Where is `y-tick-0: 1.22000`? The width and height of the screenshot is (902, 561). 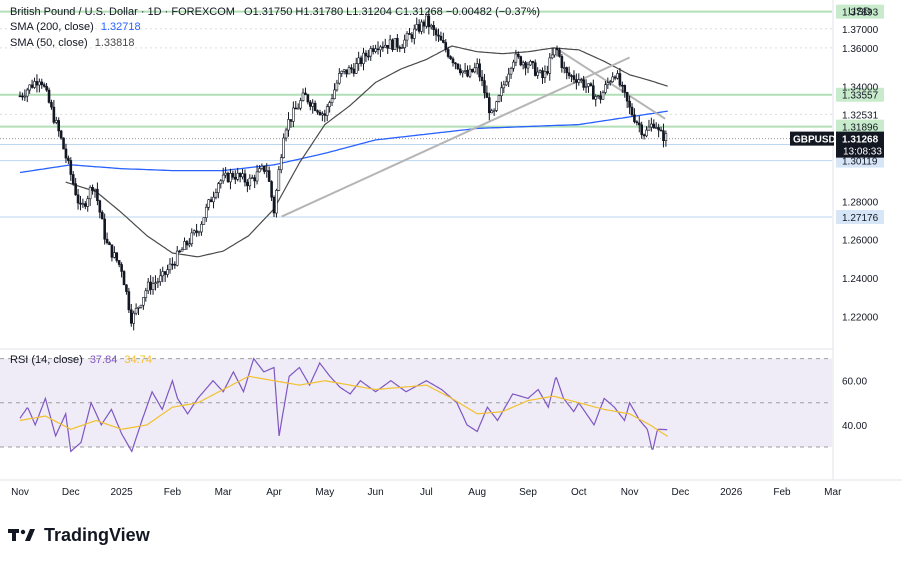 y-tick-0: 1.22000 is located at coordinates (860, 317).